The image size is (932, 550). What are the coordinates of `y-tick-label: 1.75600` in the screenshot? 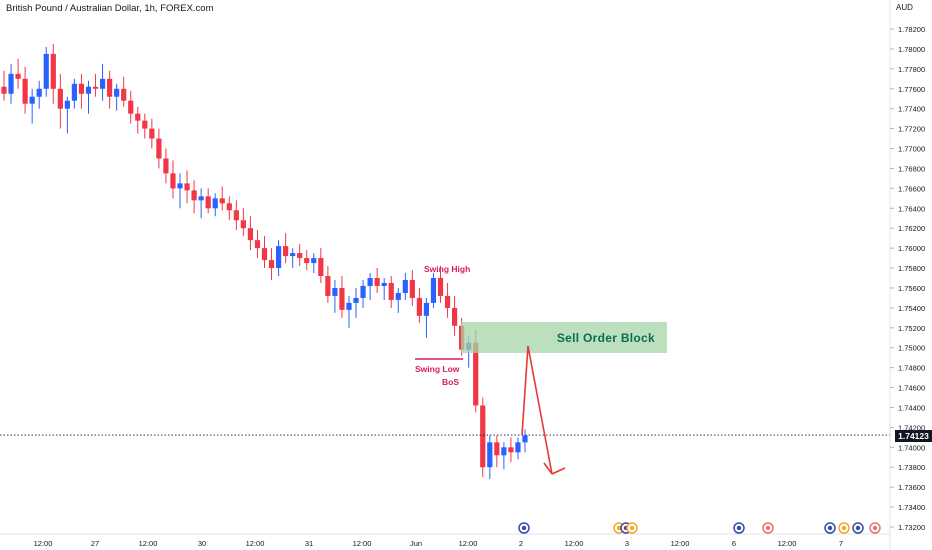 It's located at (911, 288).